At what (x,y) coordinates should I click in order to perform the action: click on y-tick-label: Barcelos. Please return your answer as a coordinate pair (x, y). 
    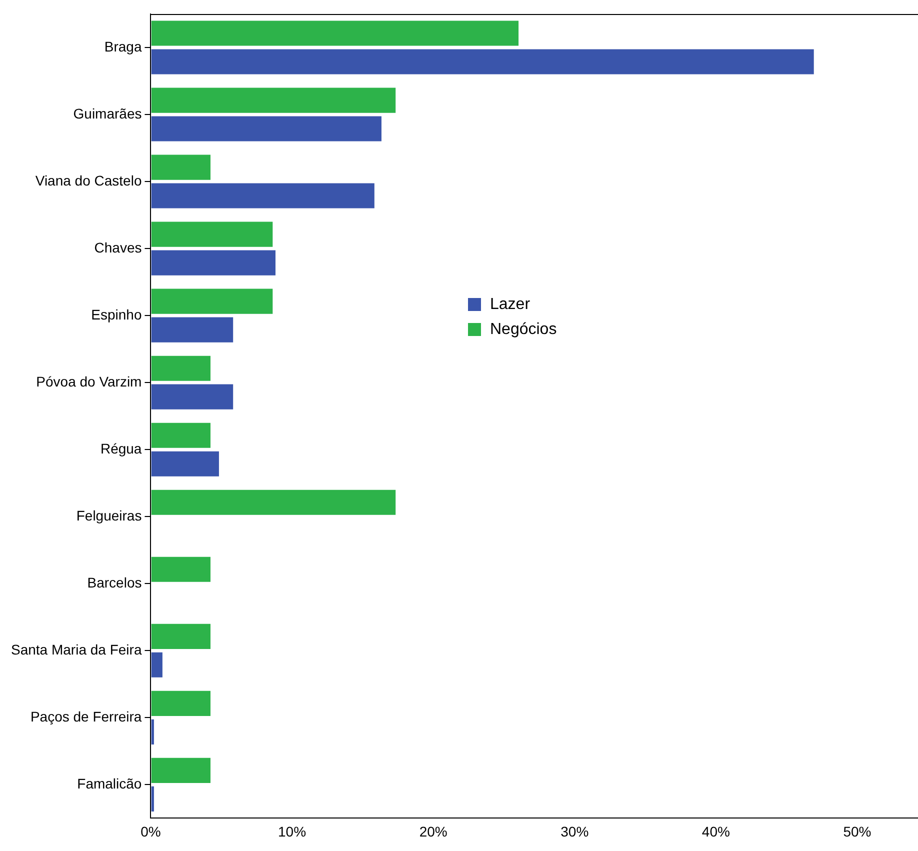
    Looking at the image, I should click on (114, 582).